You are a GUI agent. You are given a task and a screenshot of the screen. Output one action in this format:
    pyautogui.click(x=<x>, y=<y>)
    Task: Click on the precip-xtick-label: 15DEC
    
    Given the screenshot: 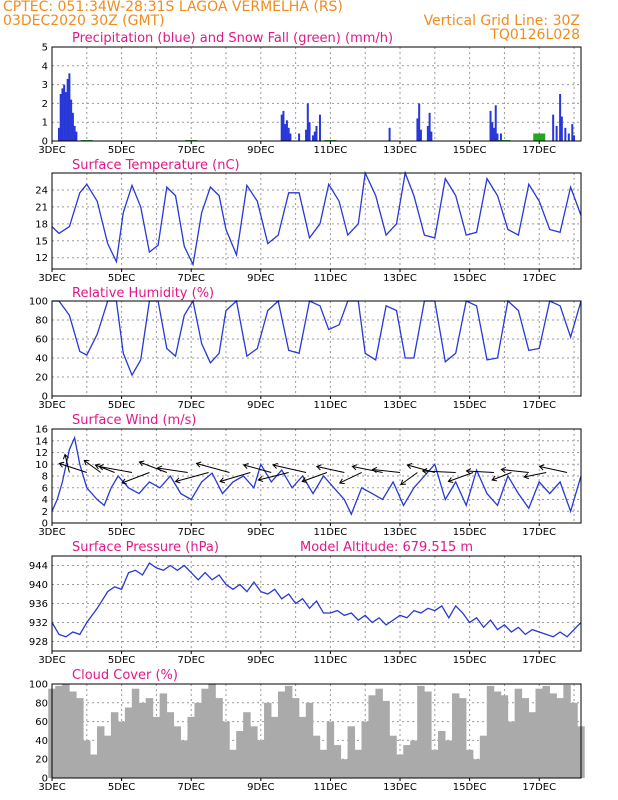 What is the action you would take?
    pyautogui.click(x=470, y=150)
    